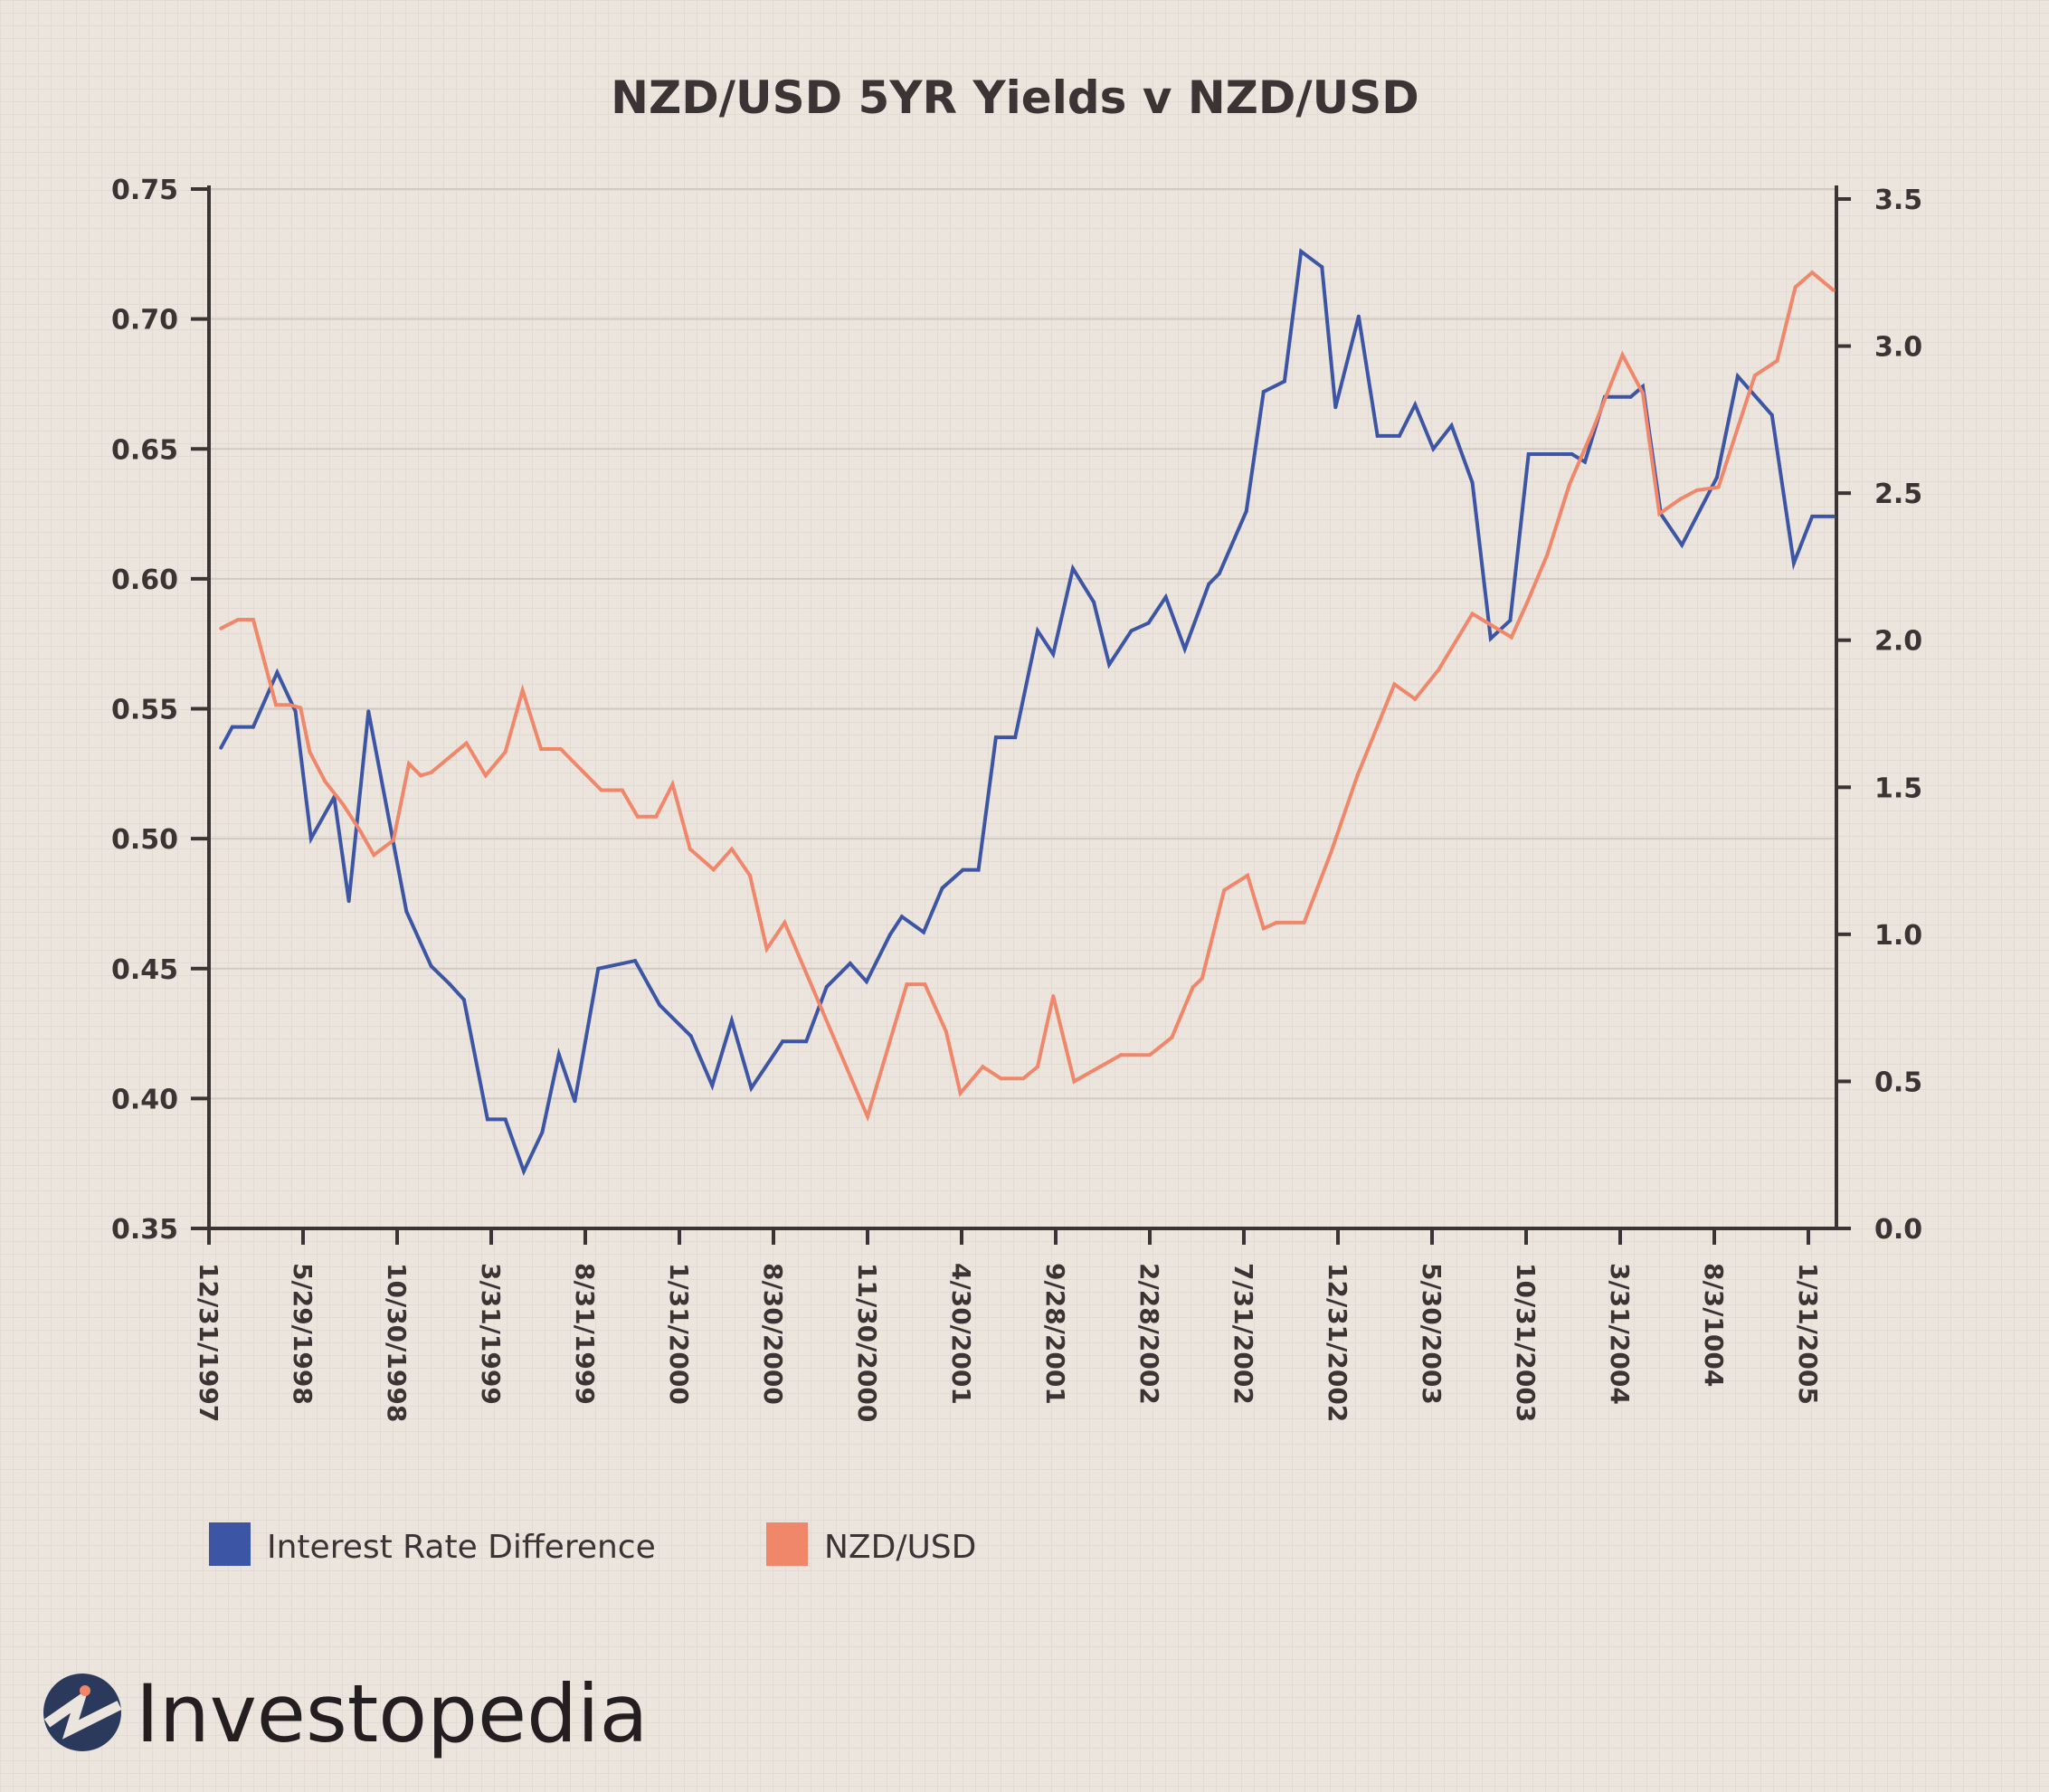  Describe the element at coordinates (303, 1334) in the screenshot. I see `x-tick-label: 5/29/1998` at that location.